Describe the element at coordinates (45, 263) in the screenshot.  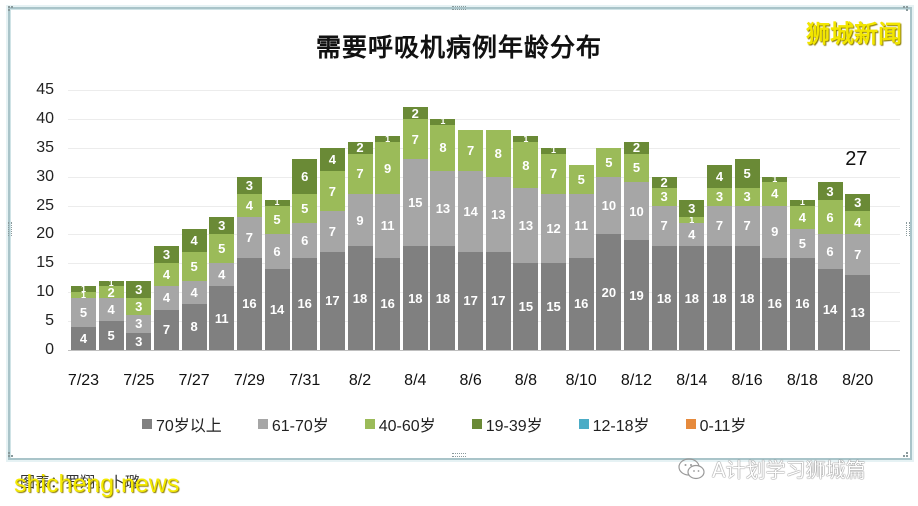
I see `y-tick-label: 15` at that location.